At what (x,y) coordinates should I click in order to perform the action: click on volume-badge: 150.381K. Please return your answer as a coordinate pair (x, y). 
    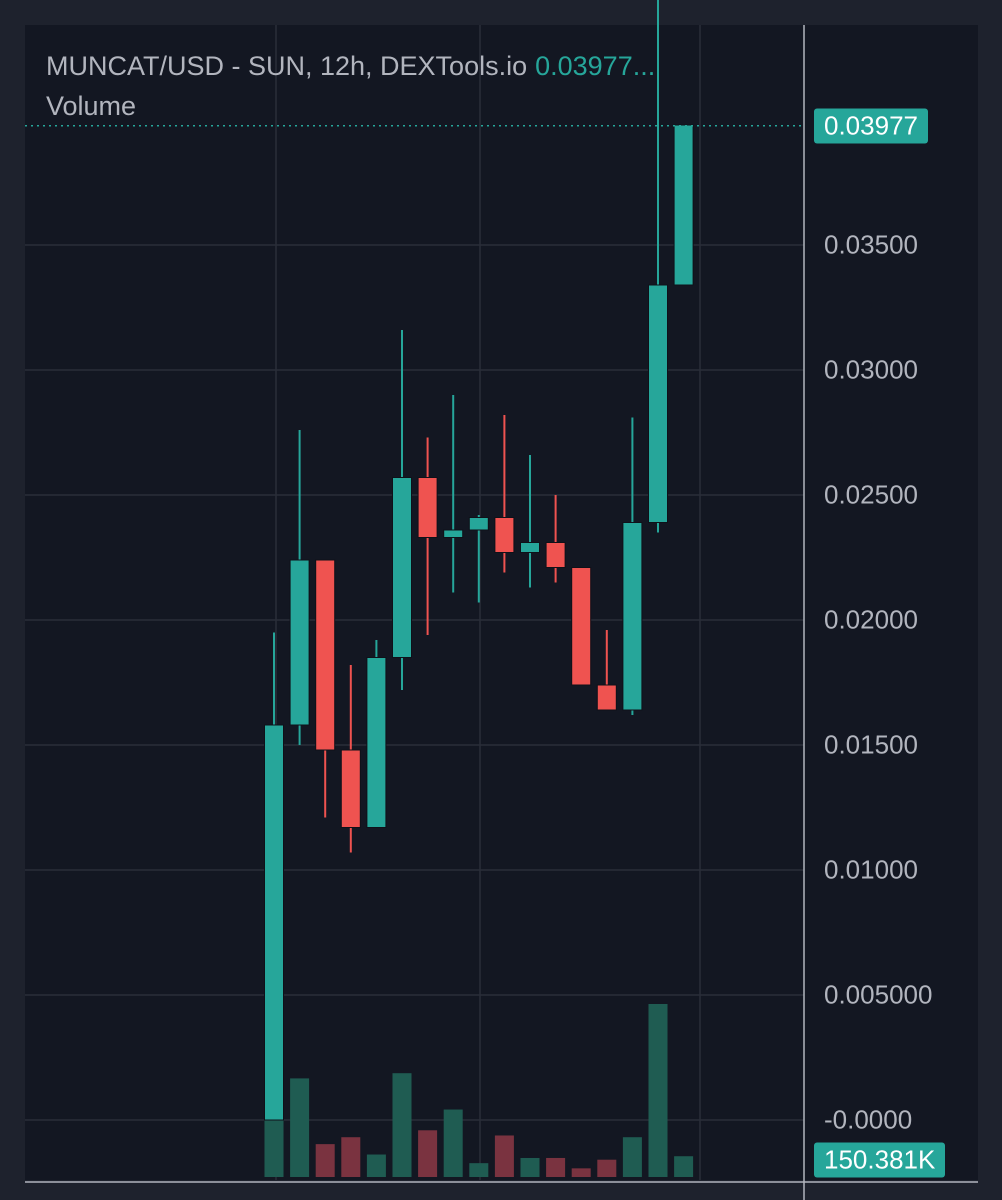
    Looking at the image, I should click on (880, 1160).